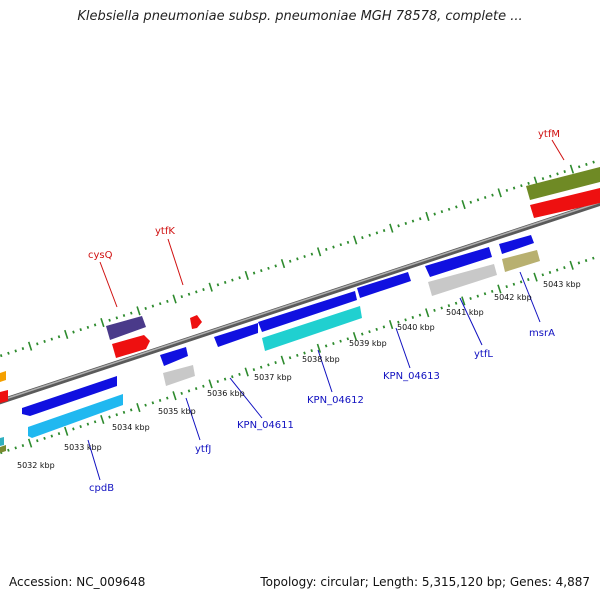 The width and height of the screenshot is (600, 600). What do you see at coordinates (335, 400) in the screenshot?
I see `gene-label-KPN_04612: KPN_04612` at bounding box center [335, 400].